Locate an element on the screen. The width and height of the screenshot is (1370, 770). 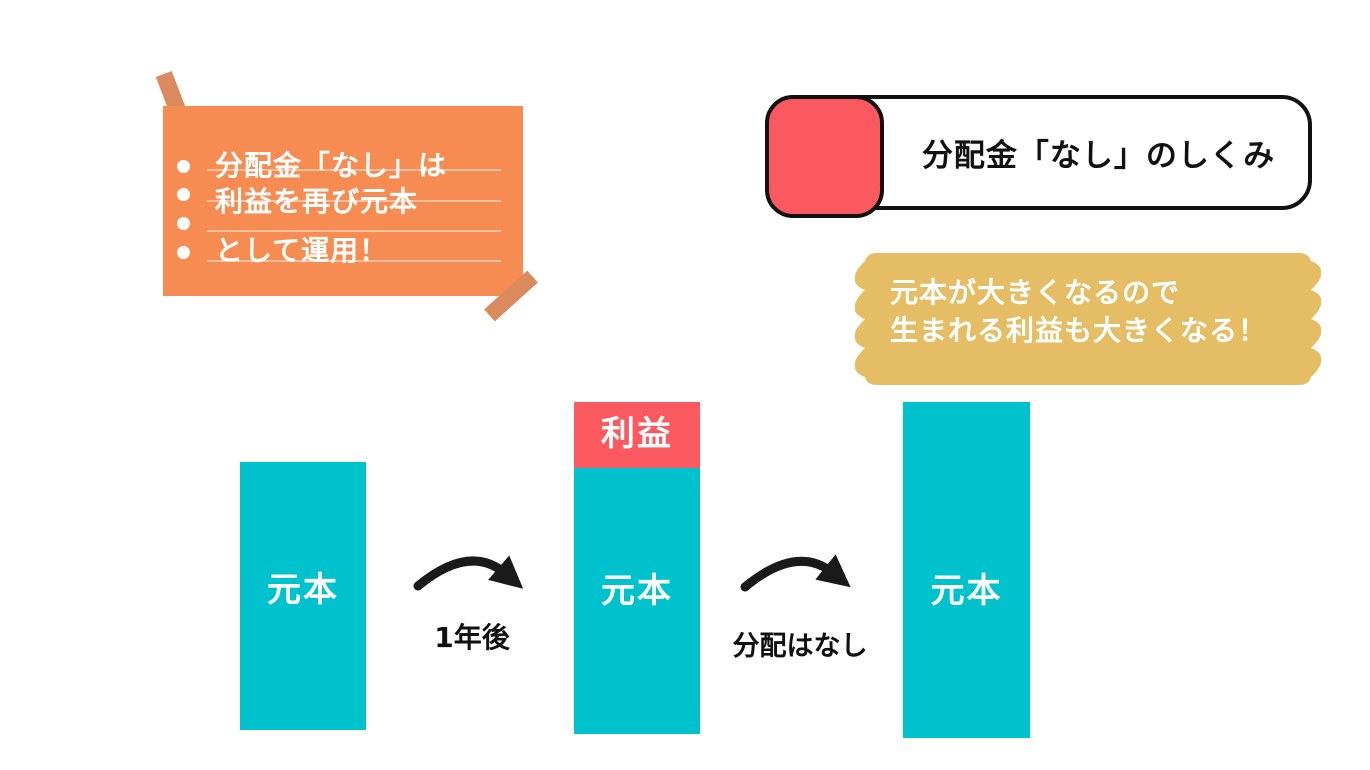
note-text-line-1: 分配金「なし」は is located at coordinates (331, 165).